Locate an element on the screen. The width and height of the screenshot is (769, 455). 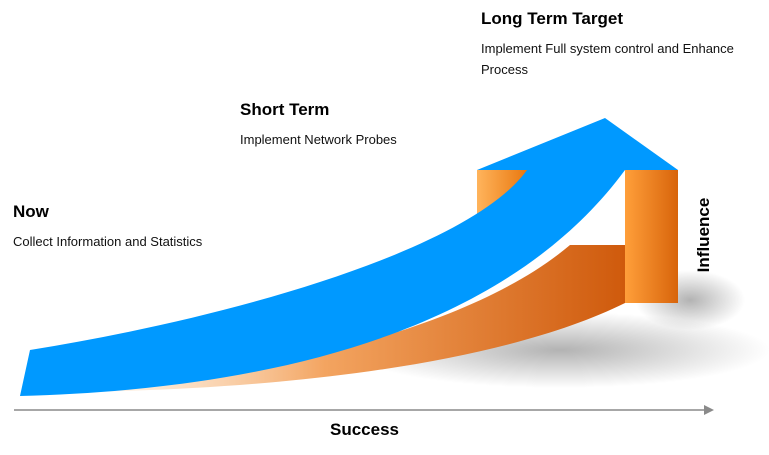
stage-short-term-description: Implement Network Probes is located at coordinates (318, 140).